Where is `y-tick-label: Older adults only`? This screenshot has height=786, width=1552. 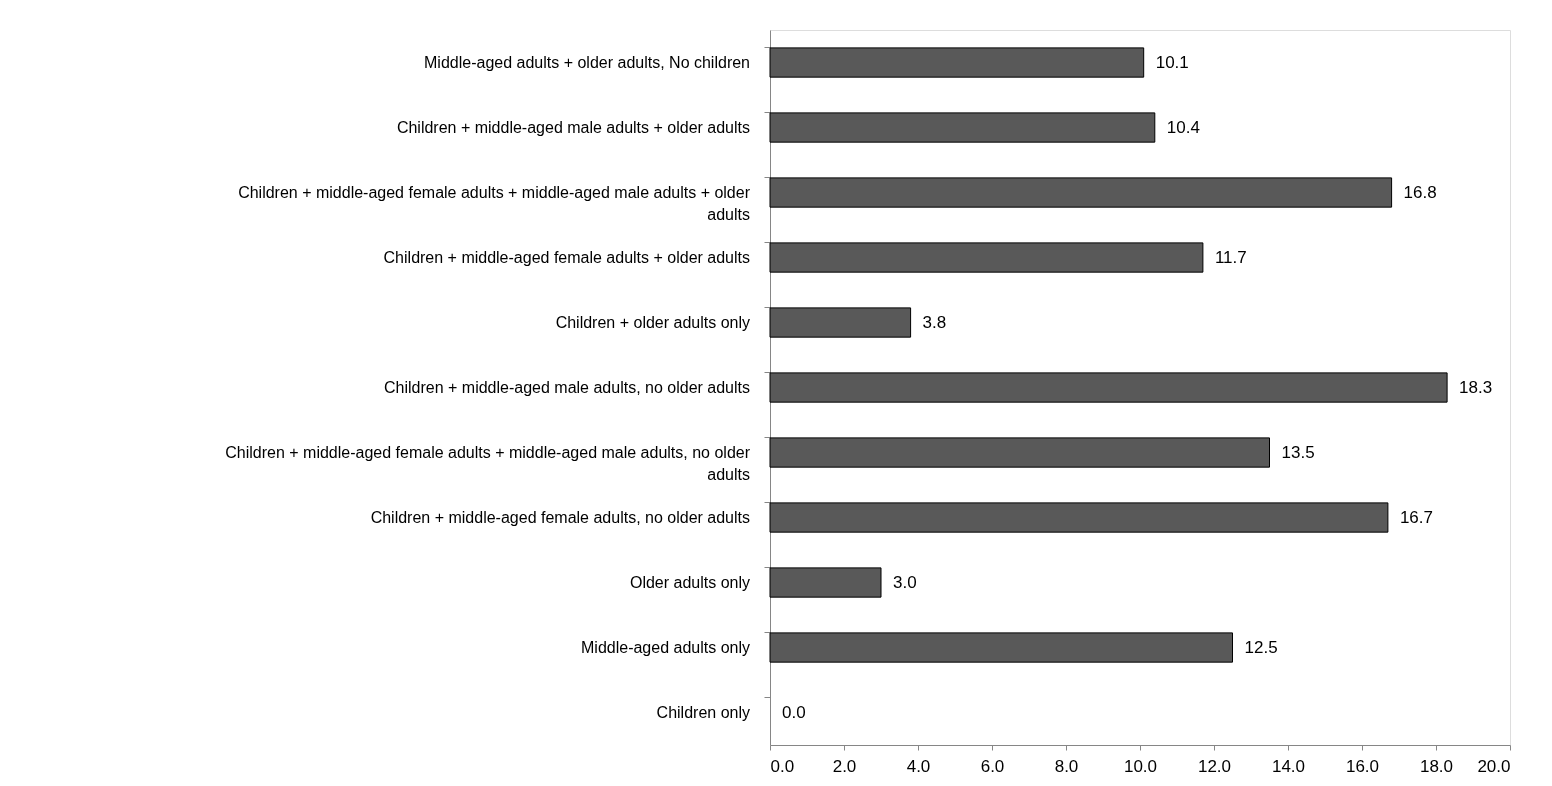 y-tick-label: Older adults only is located at coordinates (689, 582).